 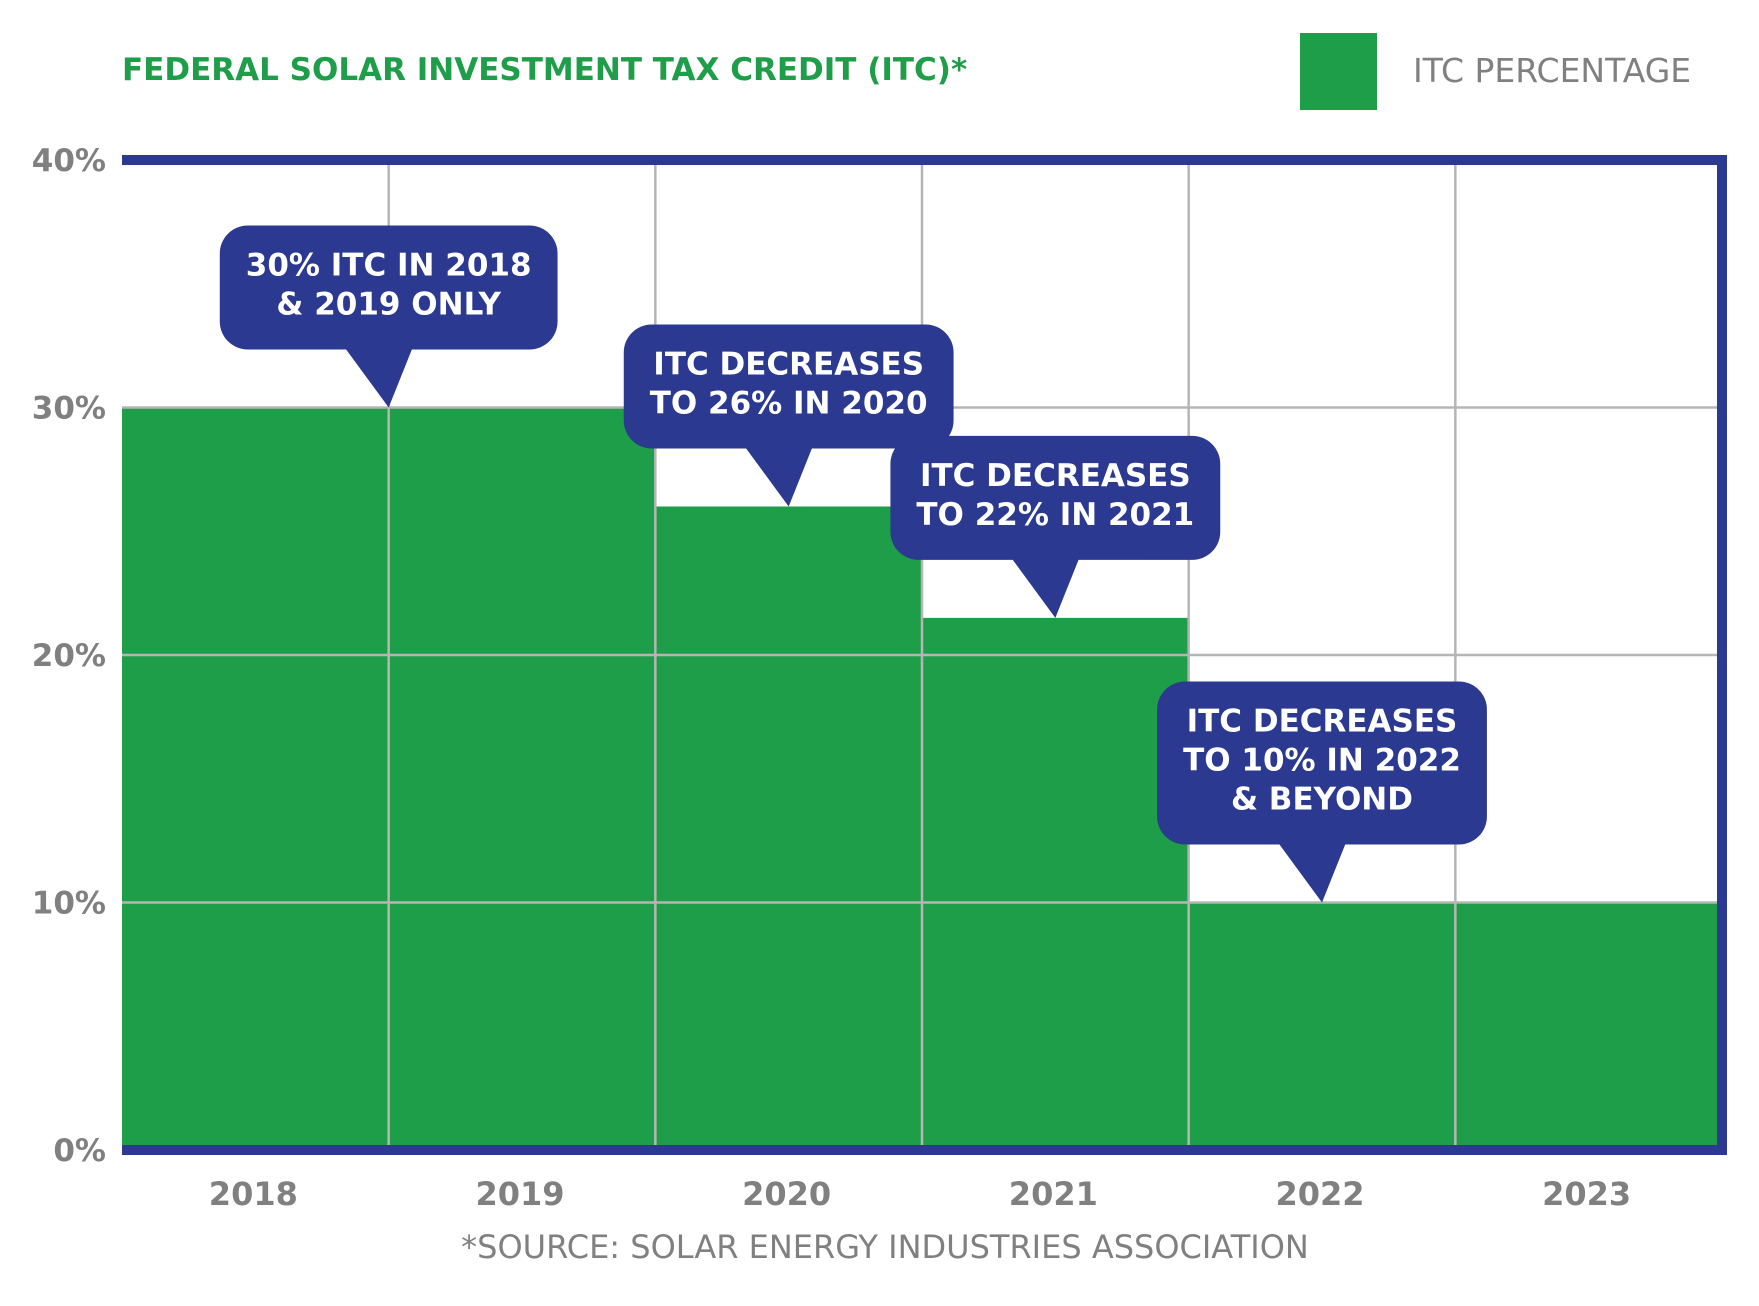 What do you see at coordinates (1588, 1026) in the screenshot?
I see `bar-2023` at bounding box center [1588, 1026].